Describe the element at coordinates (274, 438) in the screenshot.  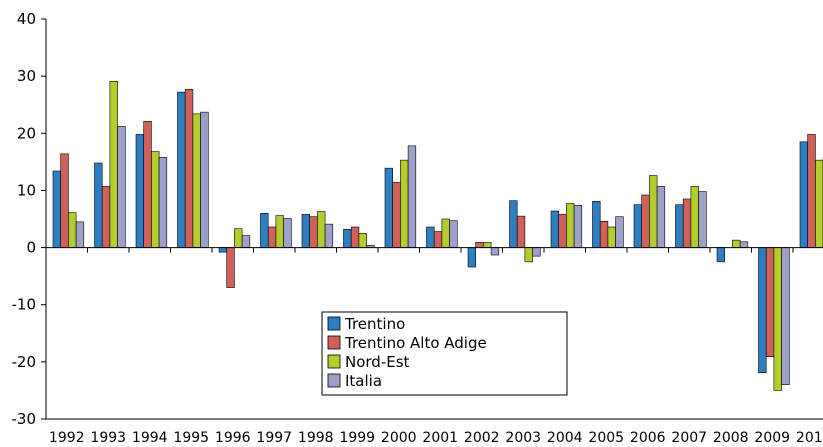
I see `category-label: 1997` at that location.